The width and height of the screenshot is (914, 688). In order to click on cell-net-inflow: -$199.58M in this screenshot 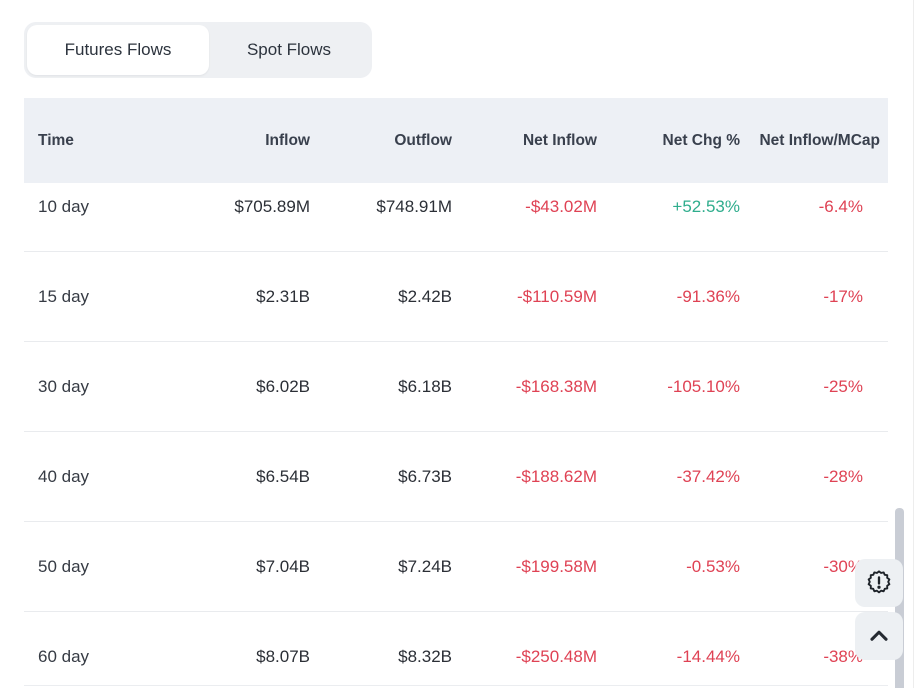, I will do `click(556, 566)`.